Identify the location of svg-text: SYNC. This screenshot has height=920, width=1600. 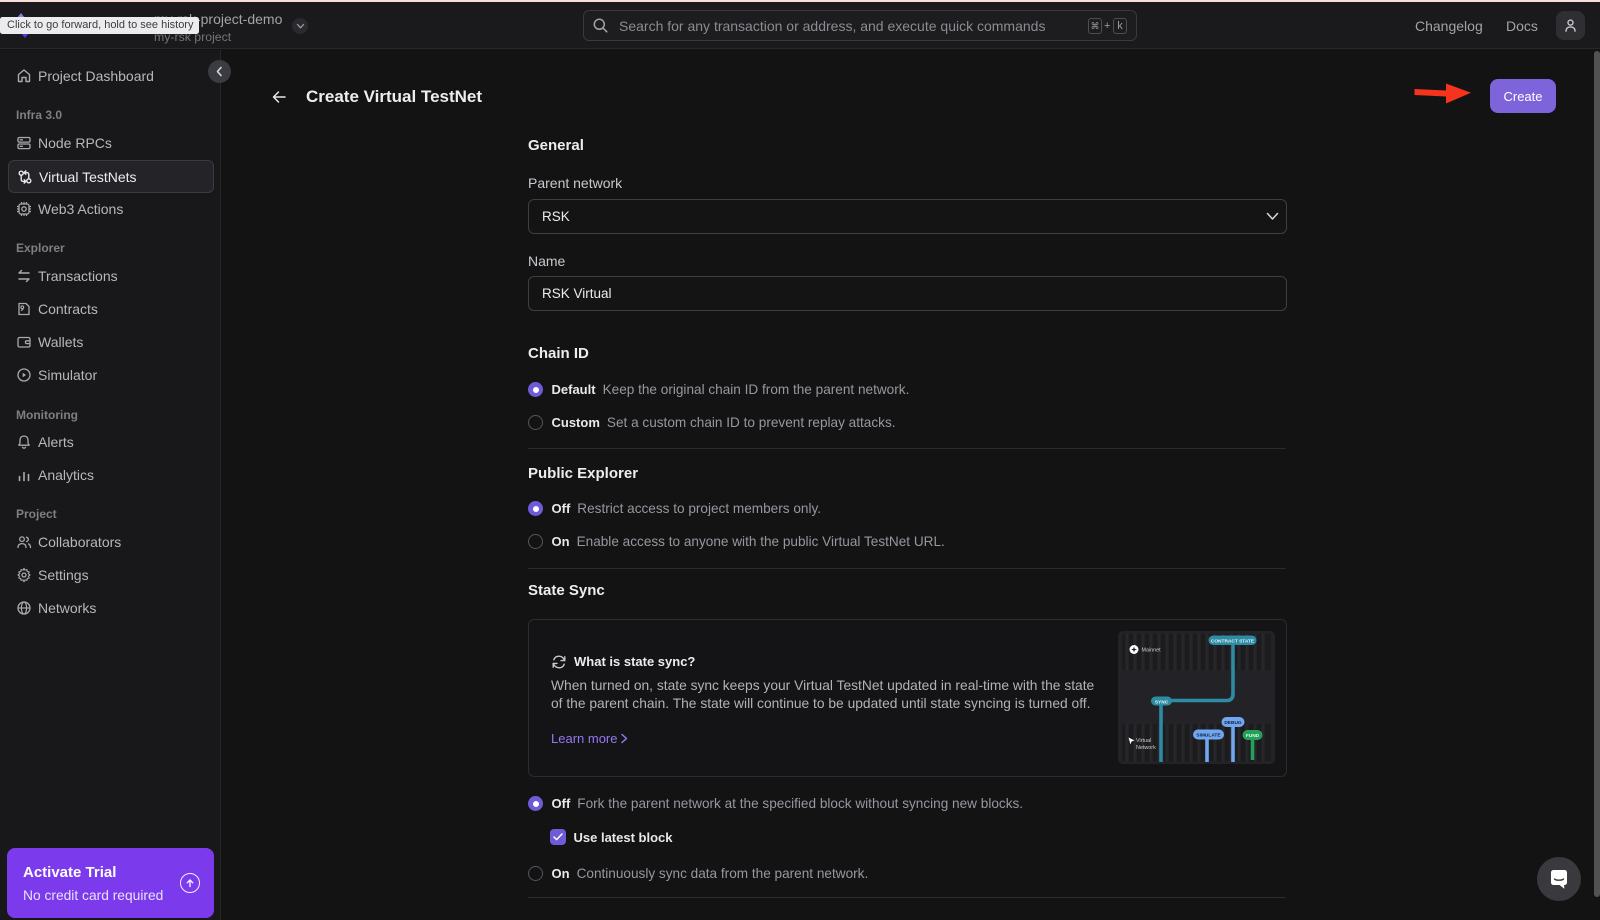
(1162, 702).